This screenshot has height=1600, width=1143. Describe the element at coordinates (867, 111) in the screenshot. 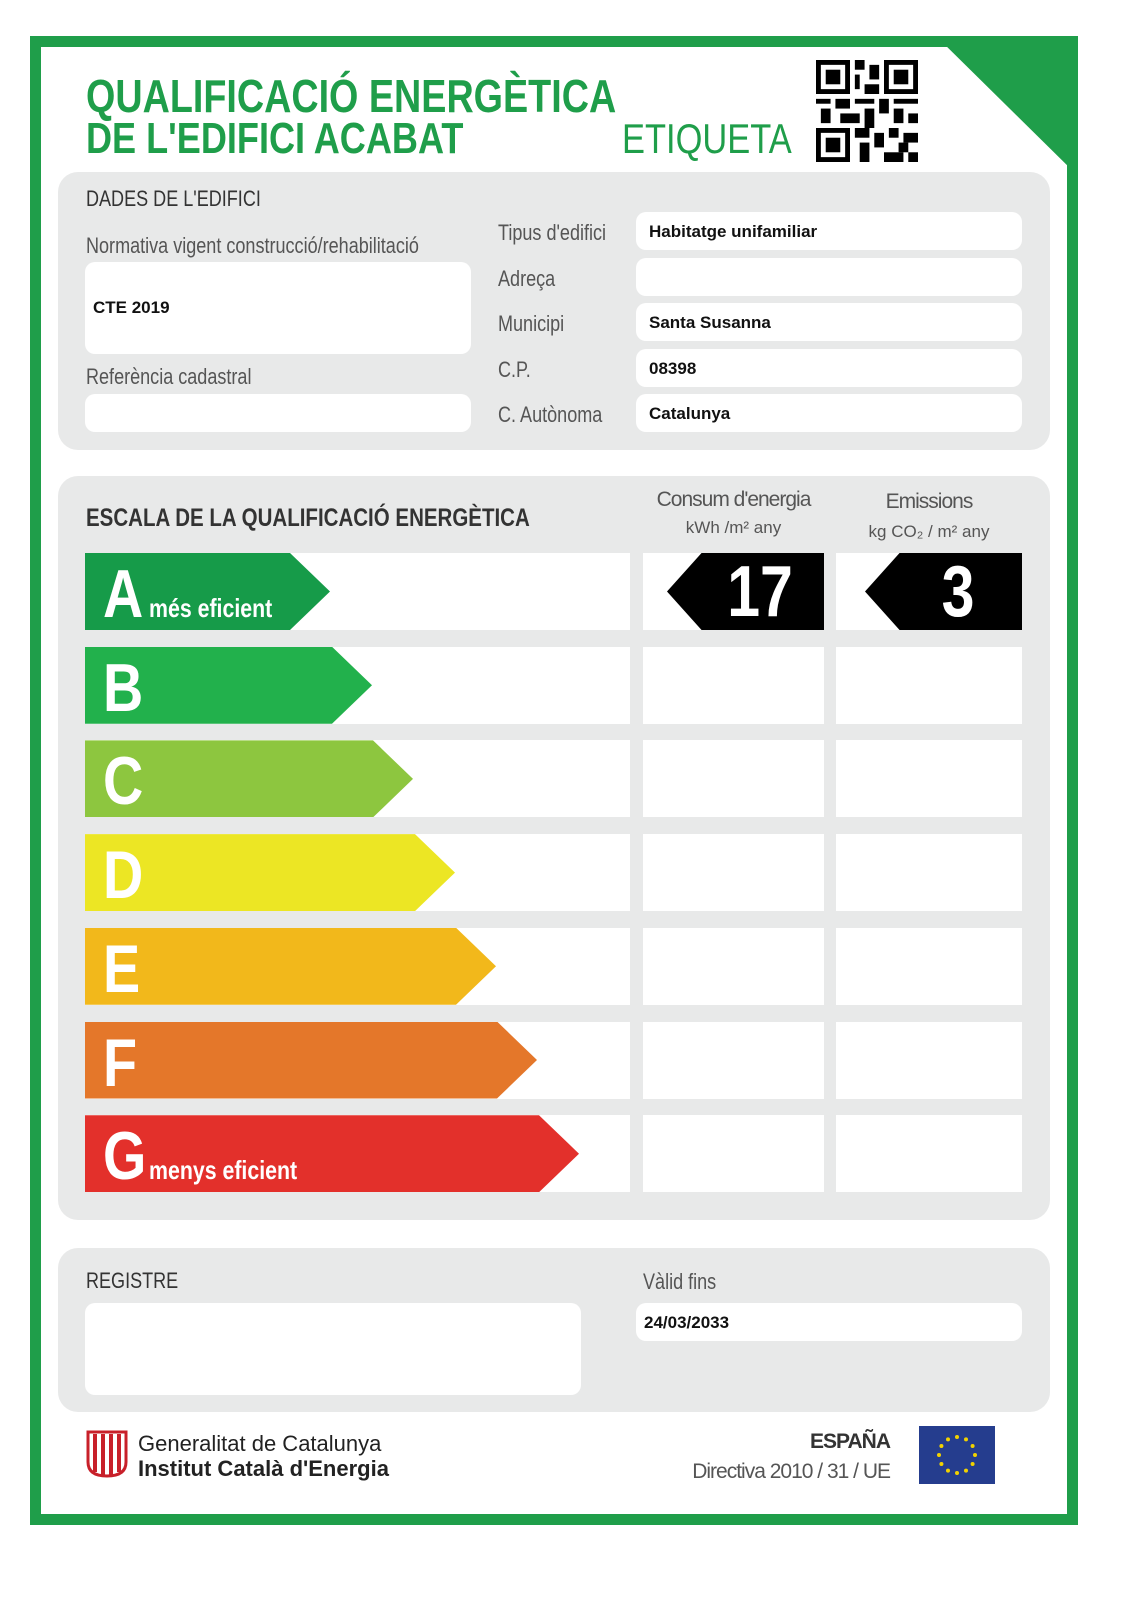

I see `qr-code-icon` at that location.